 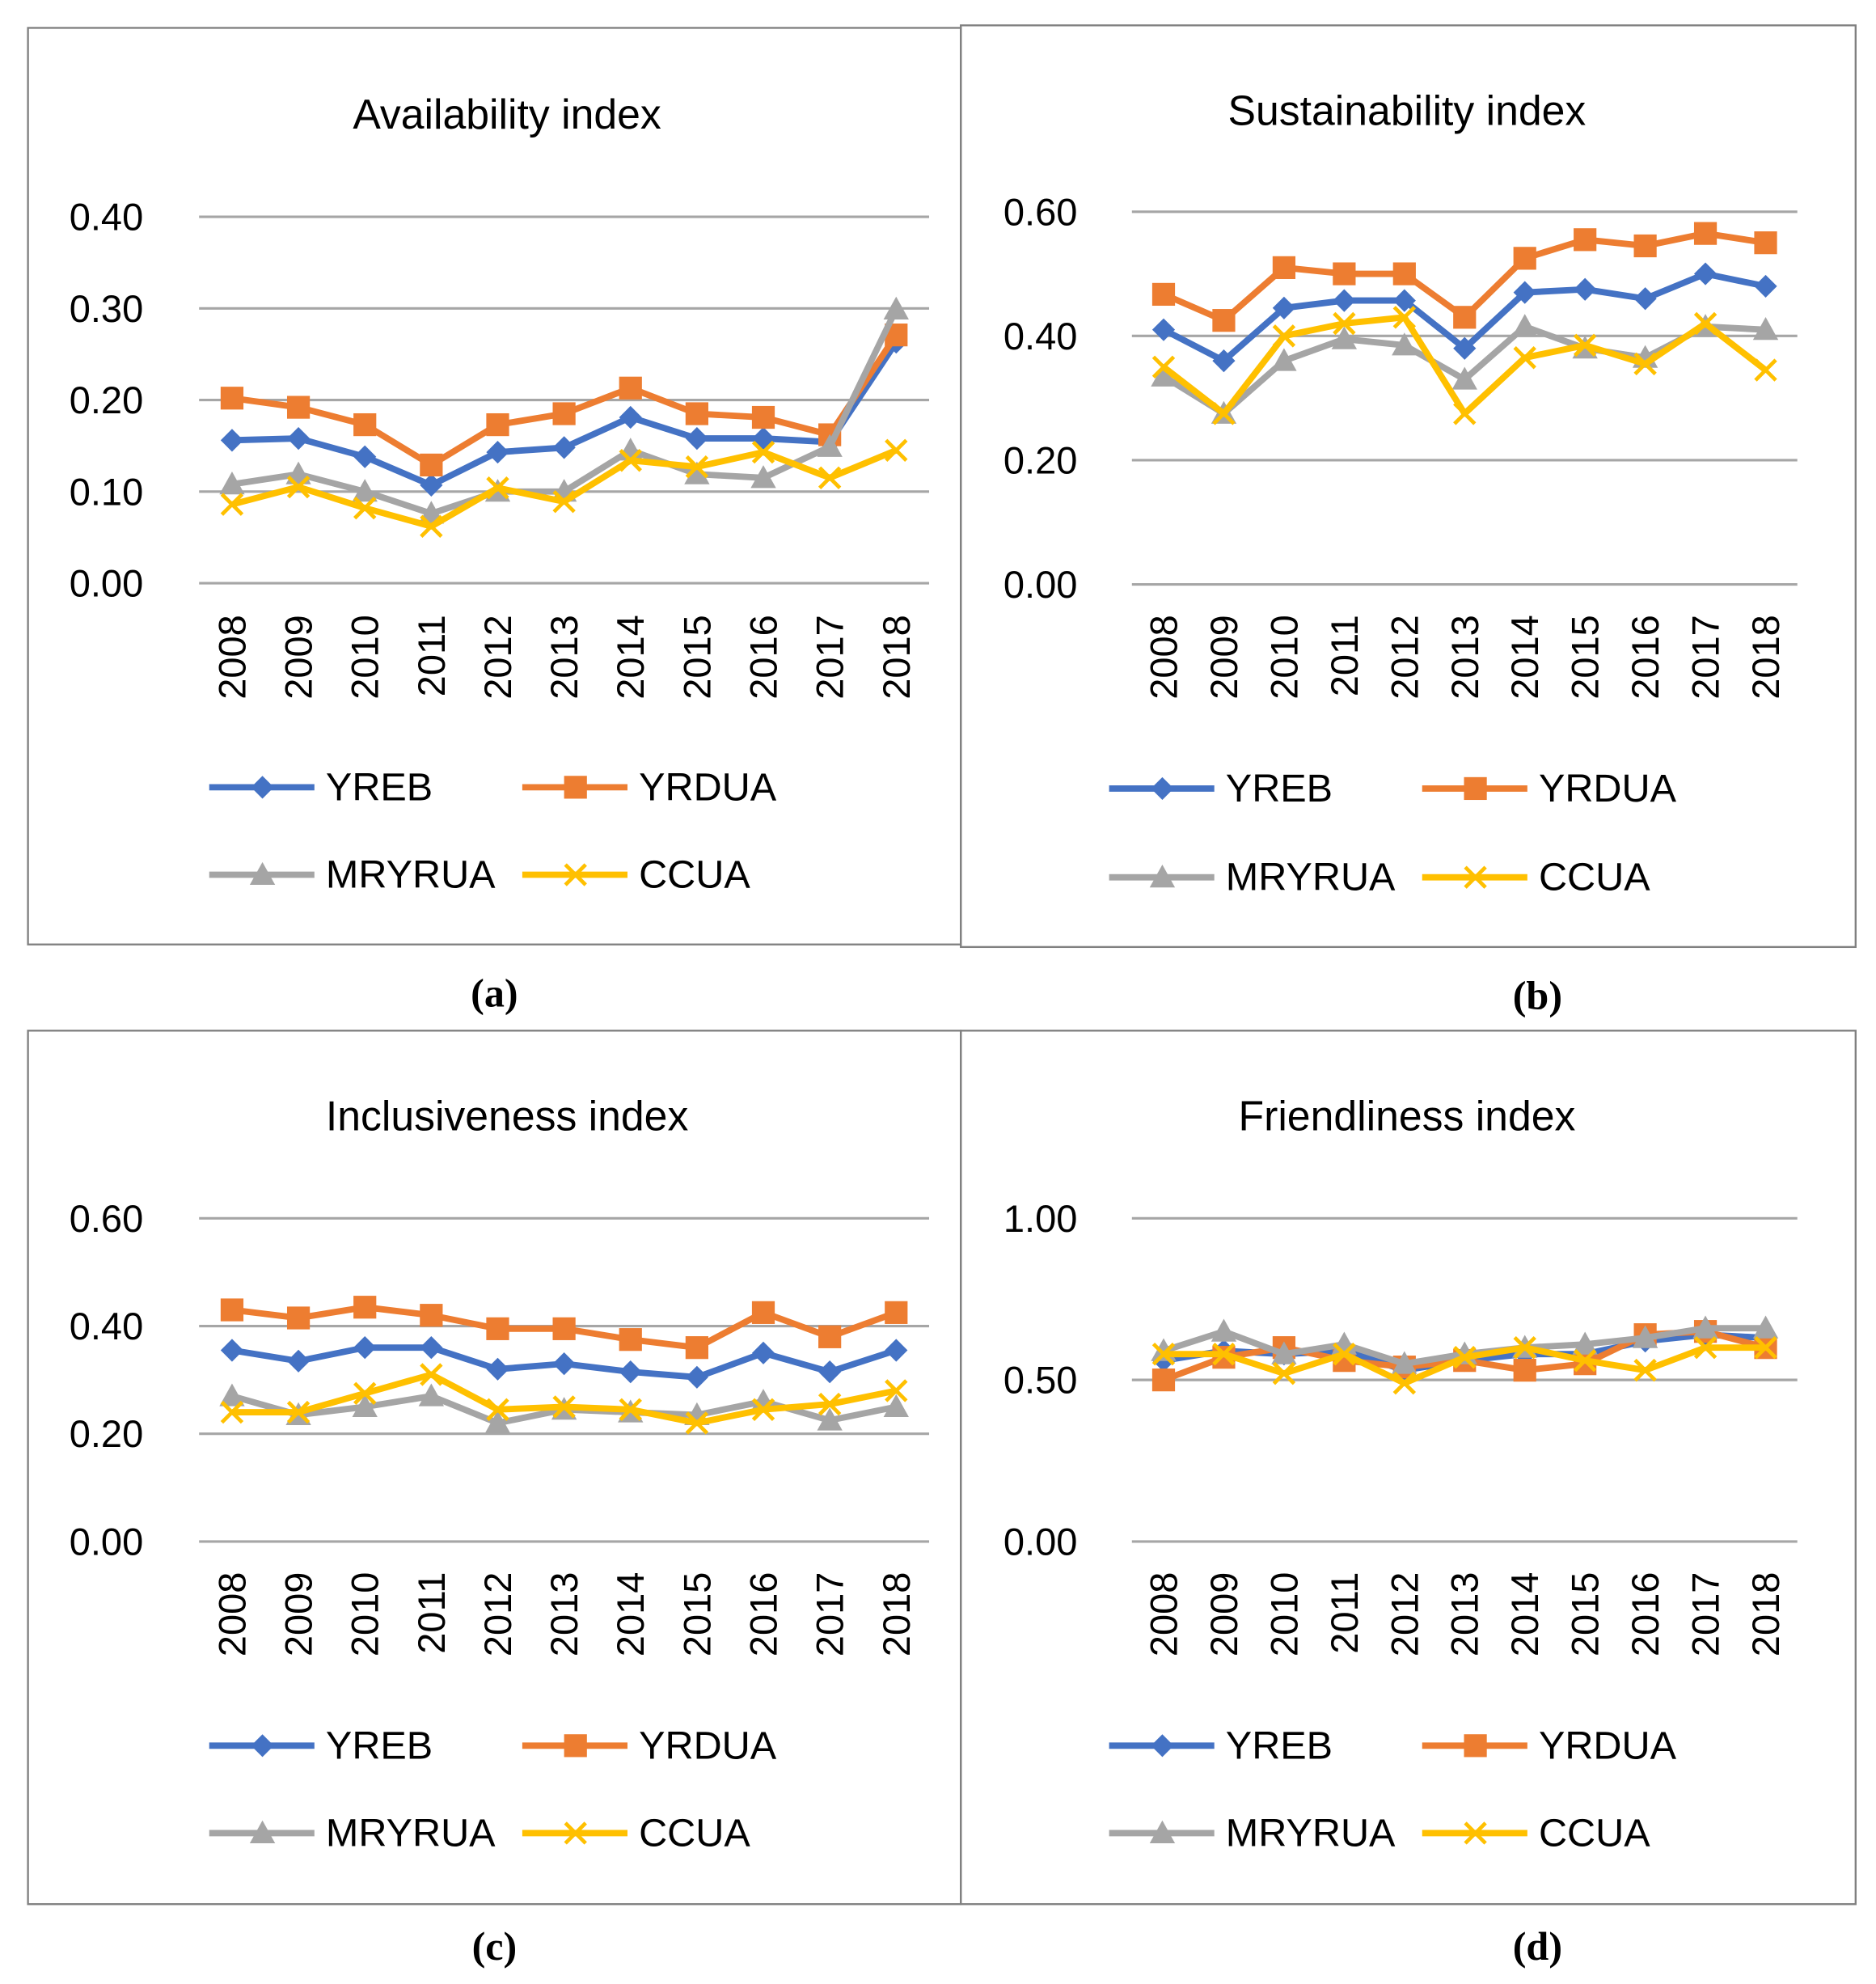 I want to click on y-tick-label: 0.20, so click(x=107, y=400).